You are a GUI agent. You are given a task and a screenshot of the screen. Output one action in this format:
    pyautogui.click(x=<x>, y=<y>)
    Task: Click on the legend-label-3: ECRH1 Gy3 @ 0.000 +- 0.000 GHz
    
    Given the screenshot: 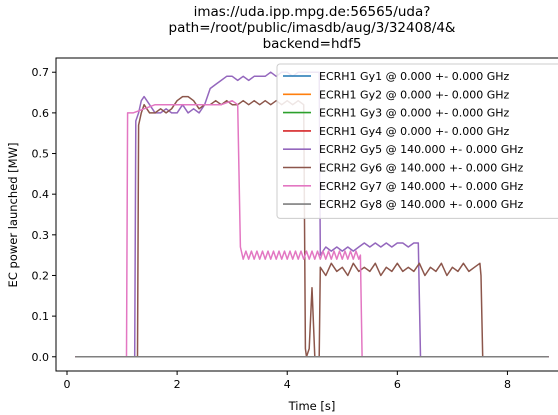 What is the action you would take?
    pyautogui.click(x=414, y=113)
    